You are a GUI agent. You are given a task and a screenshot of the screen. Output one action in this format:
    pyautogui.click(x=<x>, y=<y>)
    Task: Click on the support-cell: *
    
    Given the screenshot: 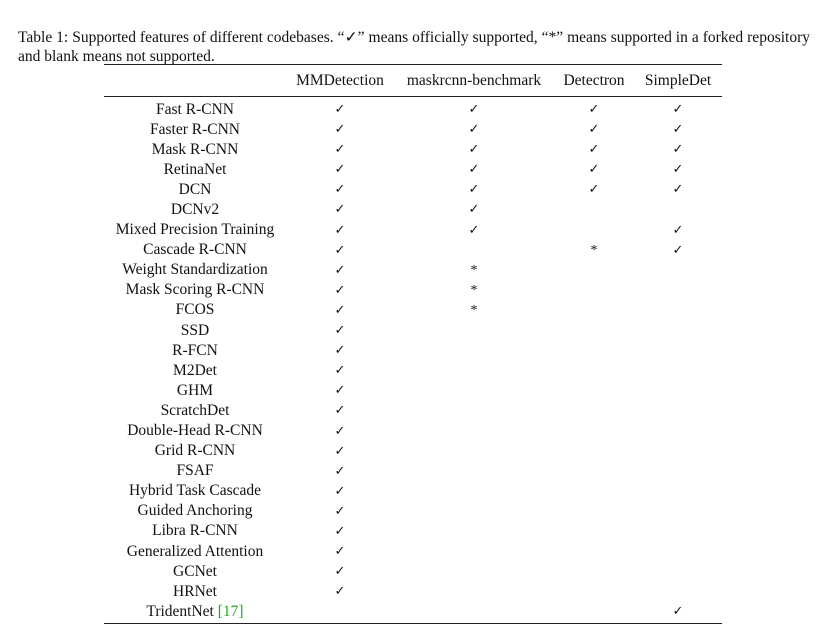 What is the action you would take?
    pyautogui.click(x=594, y=250)
    